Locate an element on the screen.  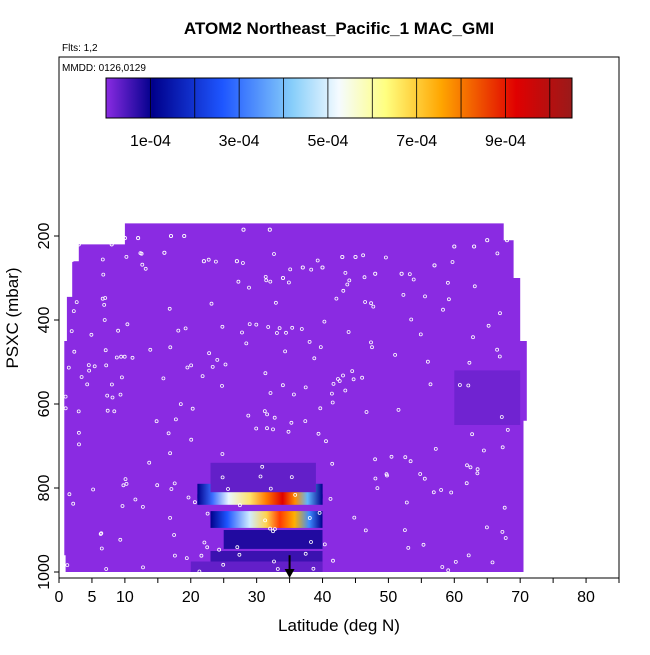
y-tick-label: 1000 is located at coordinates (44, 572).